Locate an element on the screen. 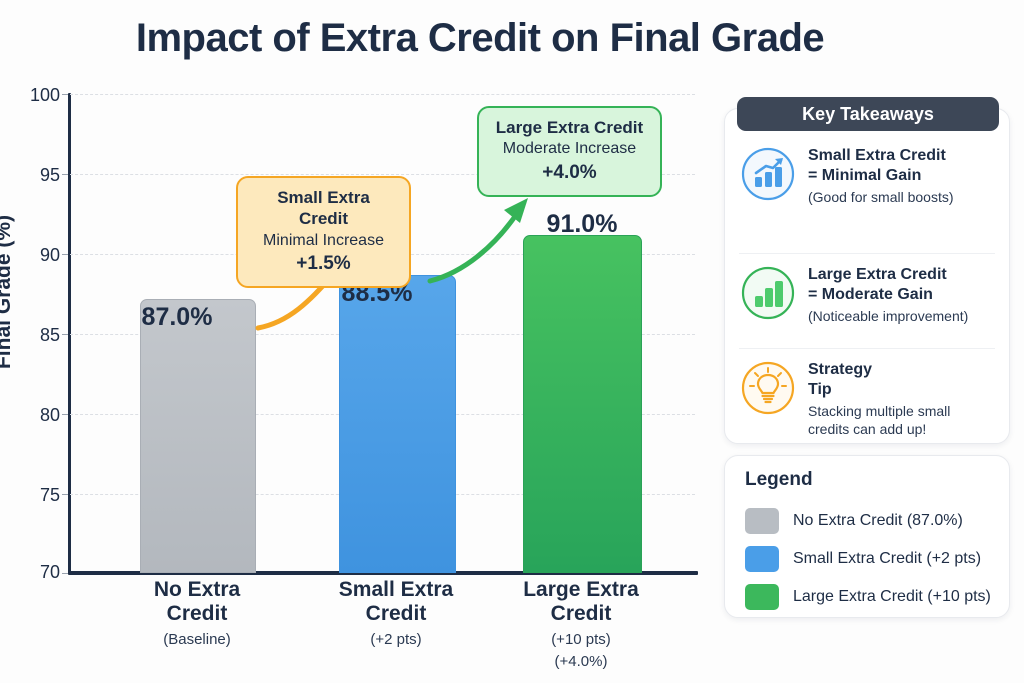 The height and width of the screenshot is (683, 1024). bar-chart-icon is located at coordinates (768, 293).